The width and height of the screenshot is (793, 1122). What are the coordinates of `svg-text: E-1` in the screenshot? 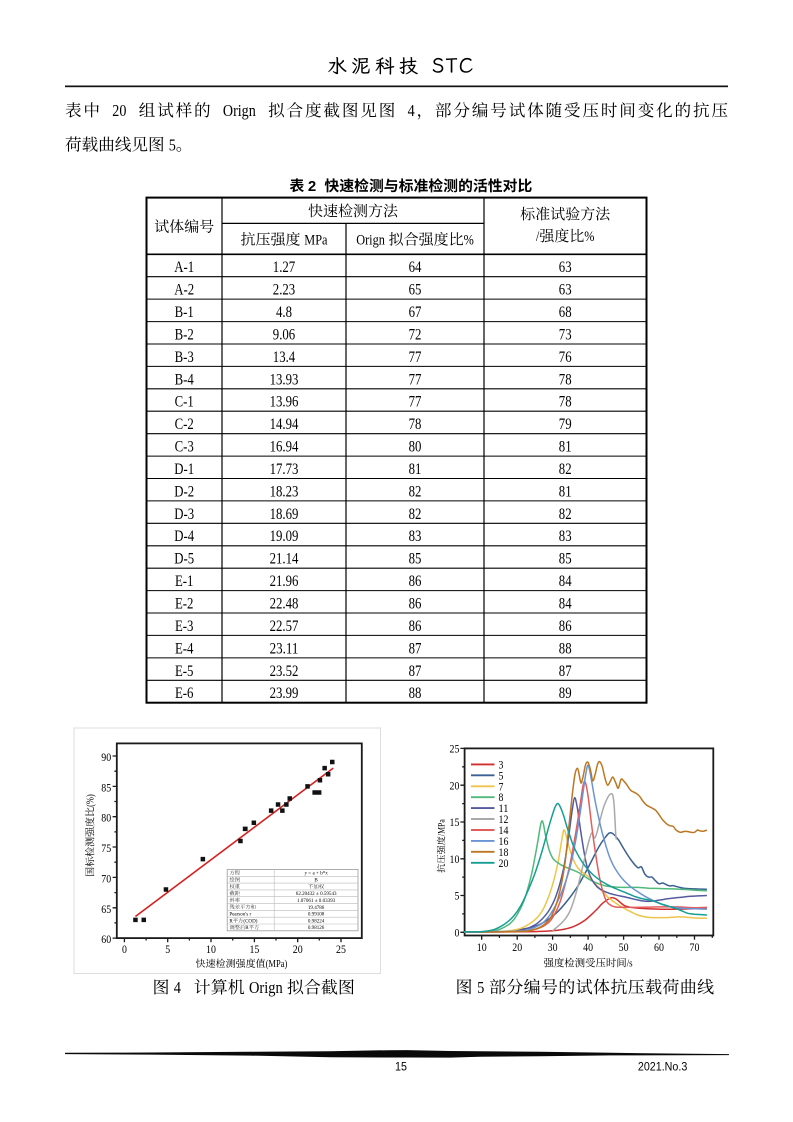 It's located at (184, 581).